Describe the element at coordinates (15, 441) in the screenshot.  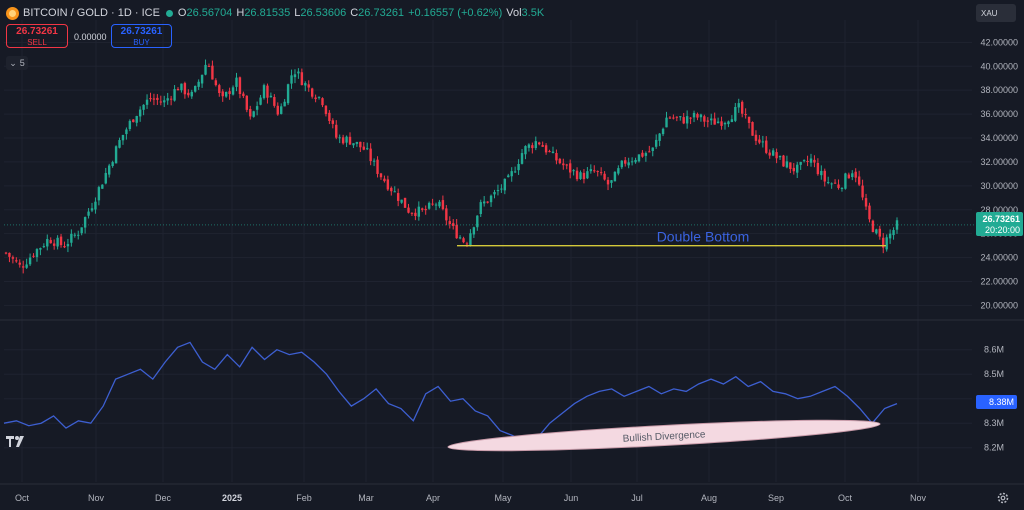
I see `tradingview-logo-shape` at that location.